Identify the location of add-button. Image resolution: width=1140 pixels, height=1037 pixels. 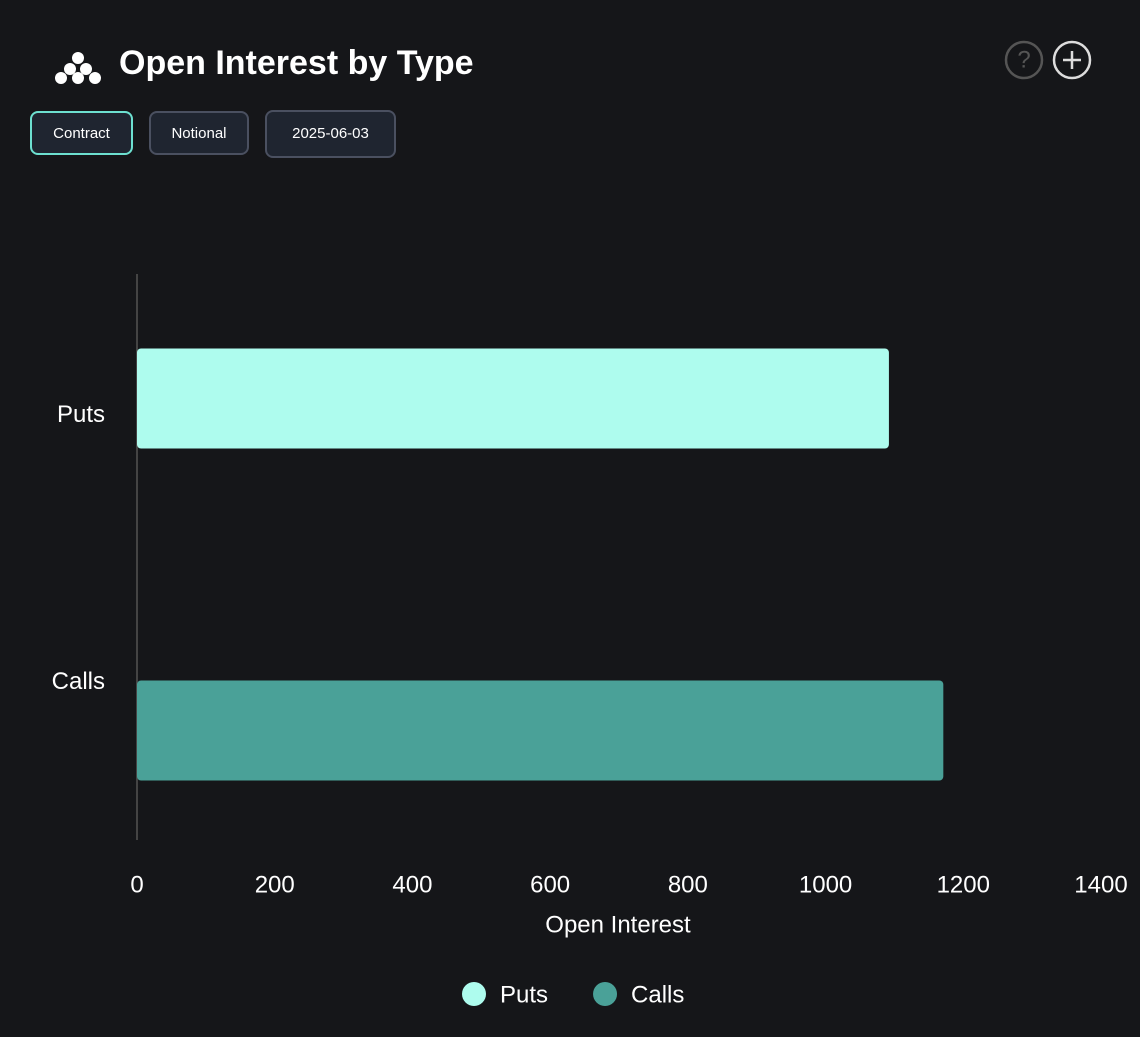
(1072, 60).